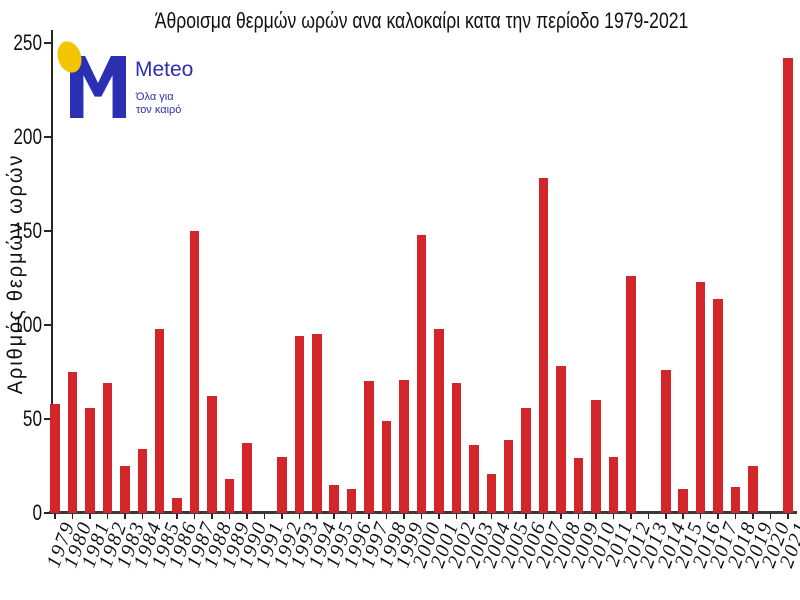 This screenshot has width=800, height=600. I want to click on bar-2017, so click(718, 405).